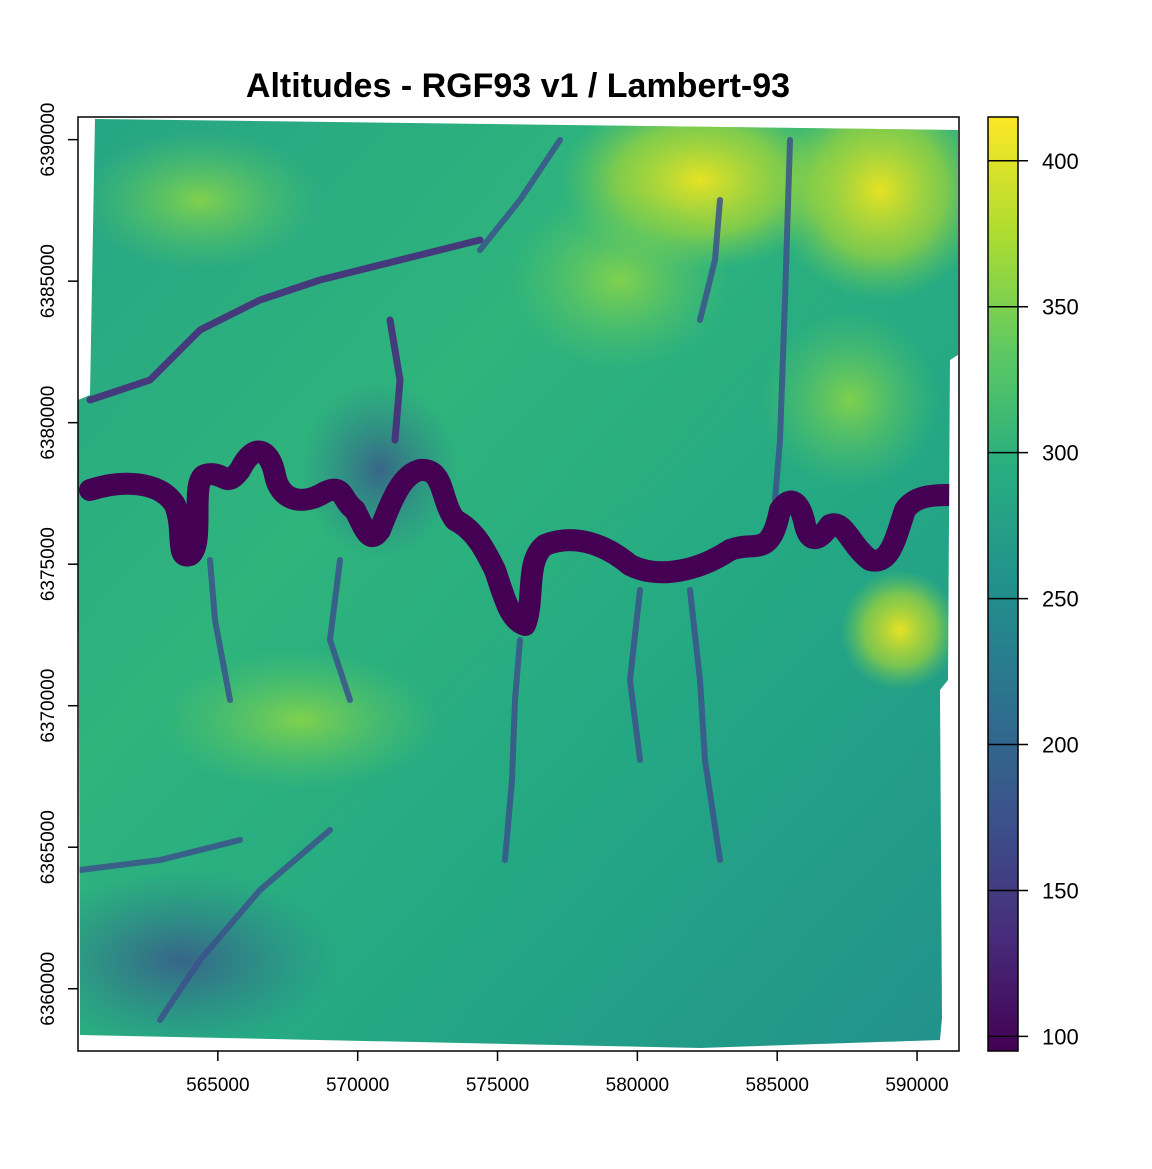 This screenshot has width=1152, height=1169. What do you see at coordinates (357, 1085) in the screenshot?
I see `x-tick-label: 570000` at bounding box center [357, 1085].